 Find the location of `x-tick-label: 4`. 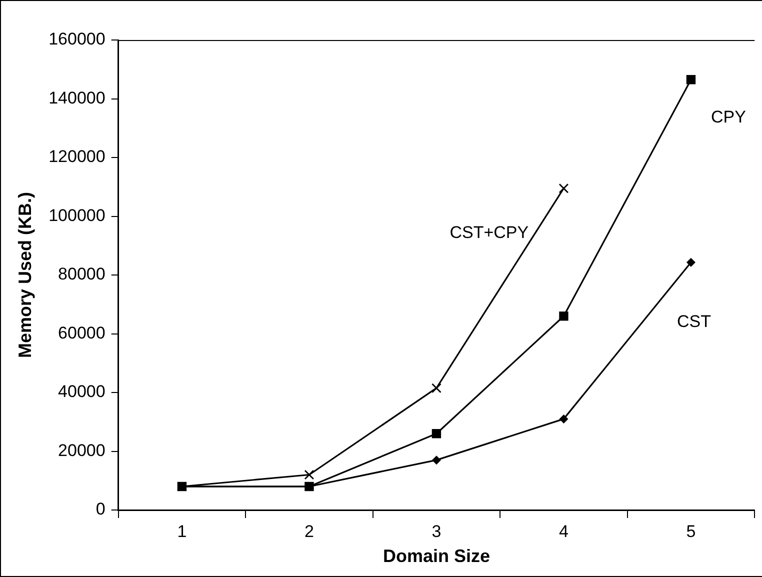

x-tick-label: 4 is located at coordinates (563, 531).